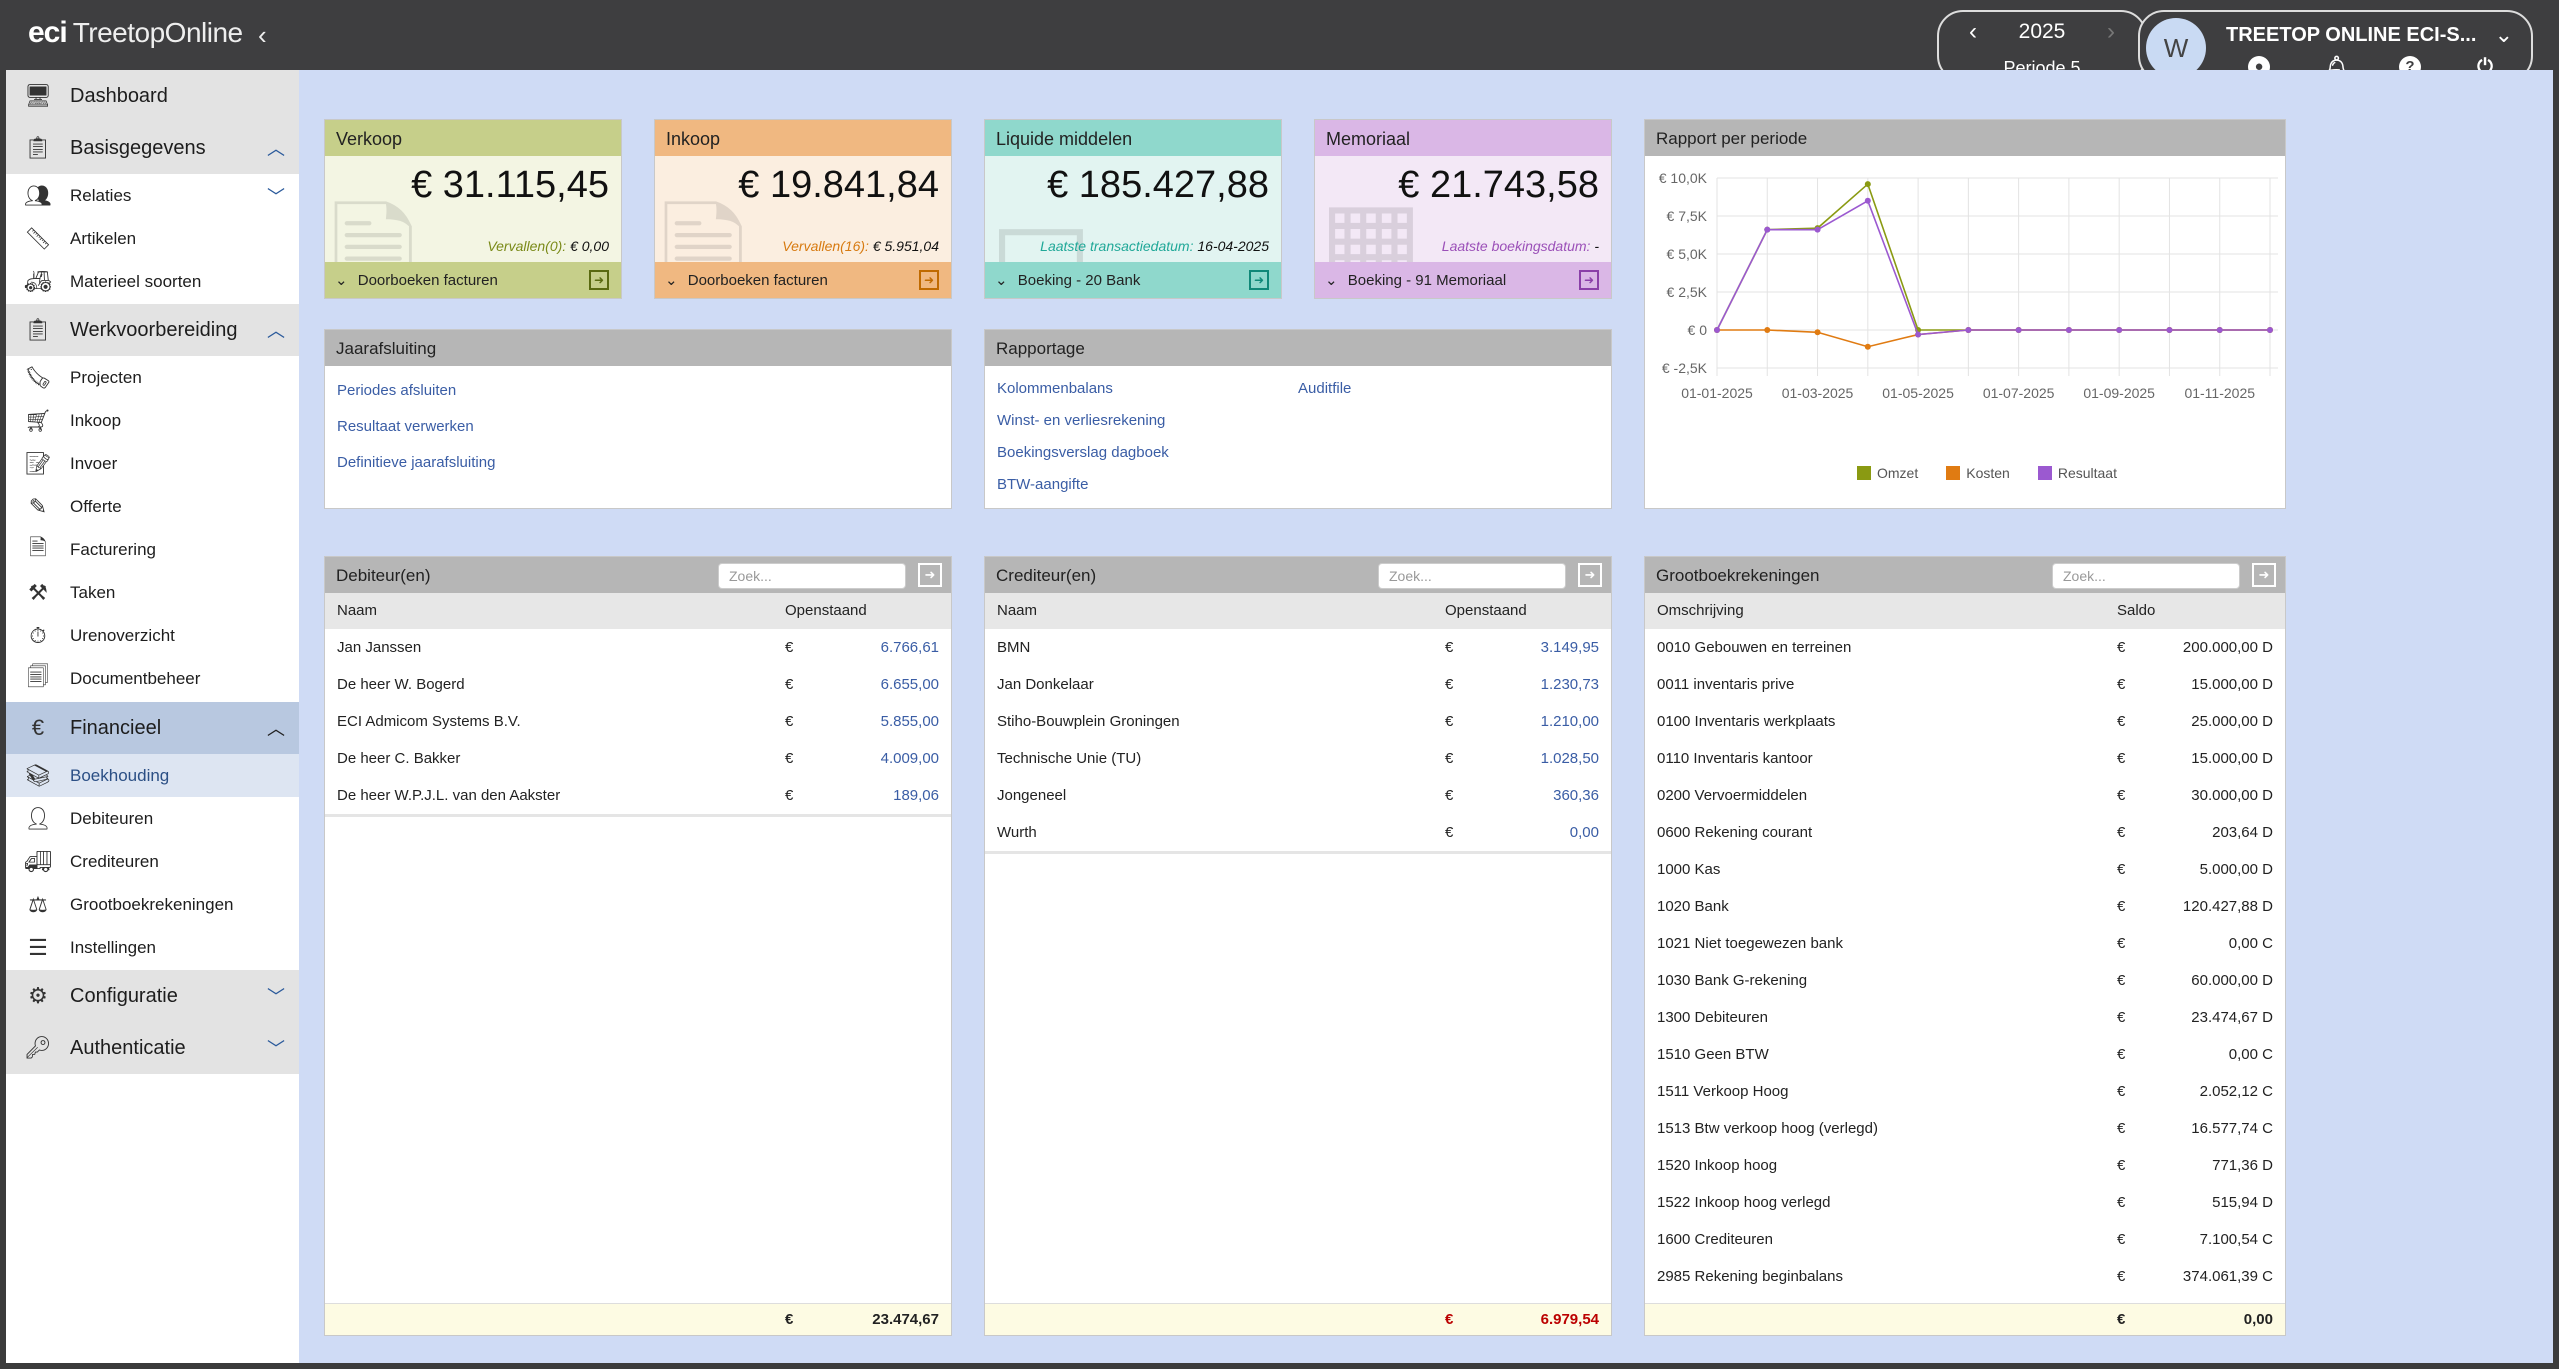 This screenshot has height=1369, width=2559. I want to click on sidebar-item-projecten: 🪚︎ Projecten, so click(152, 377).